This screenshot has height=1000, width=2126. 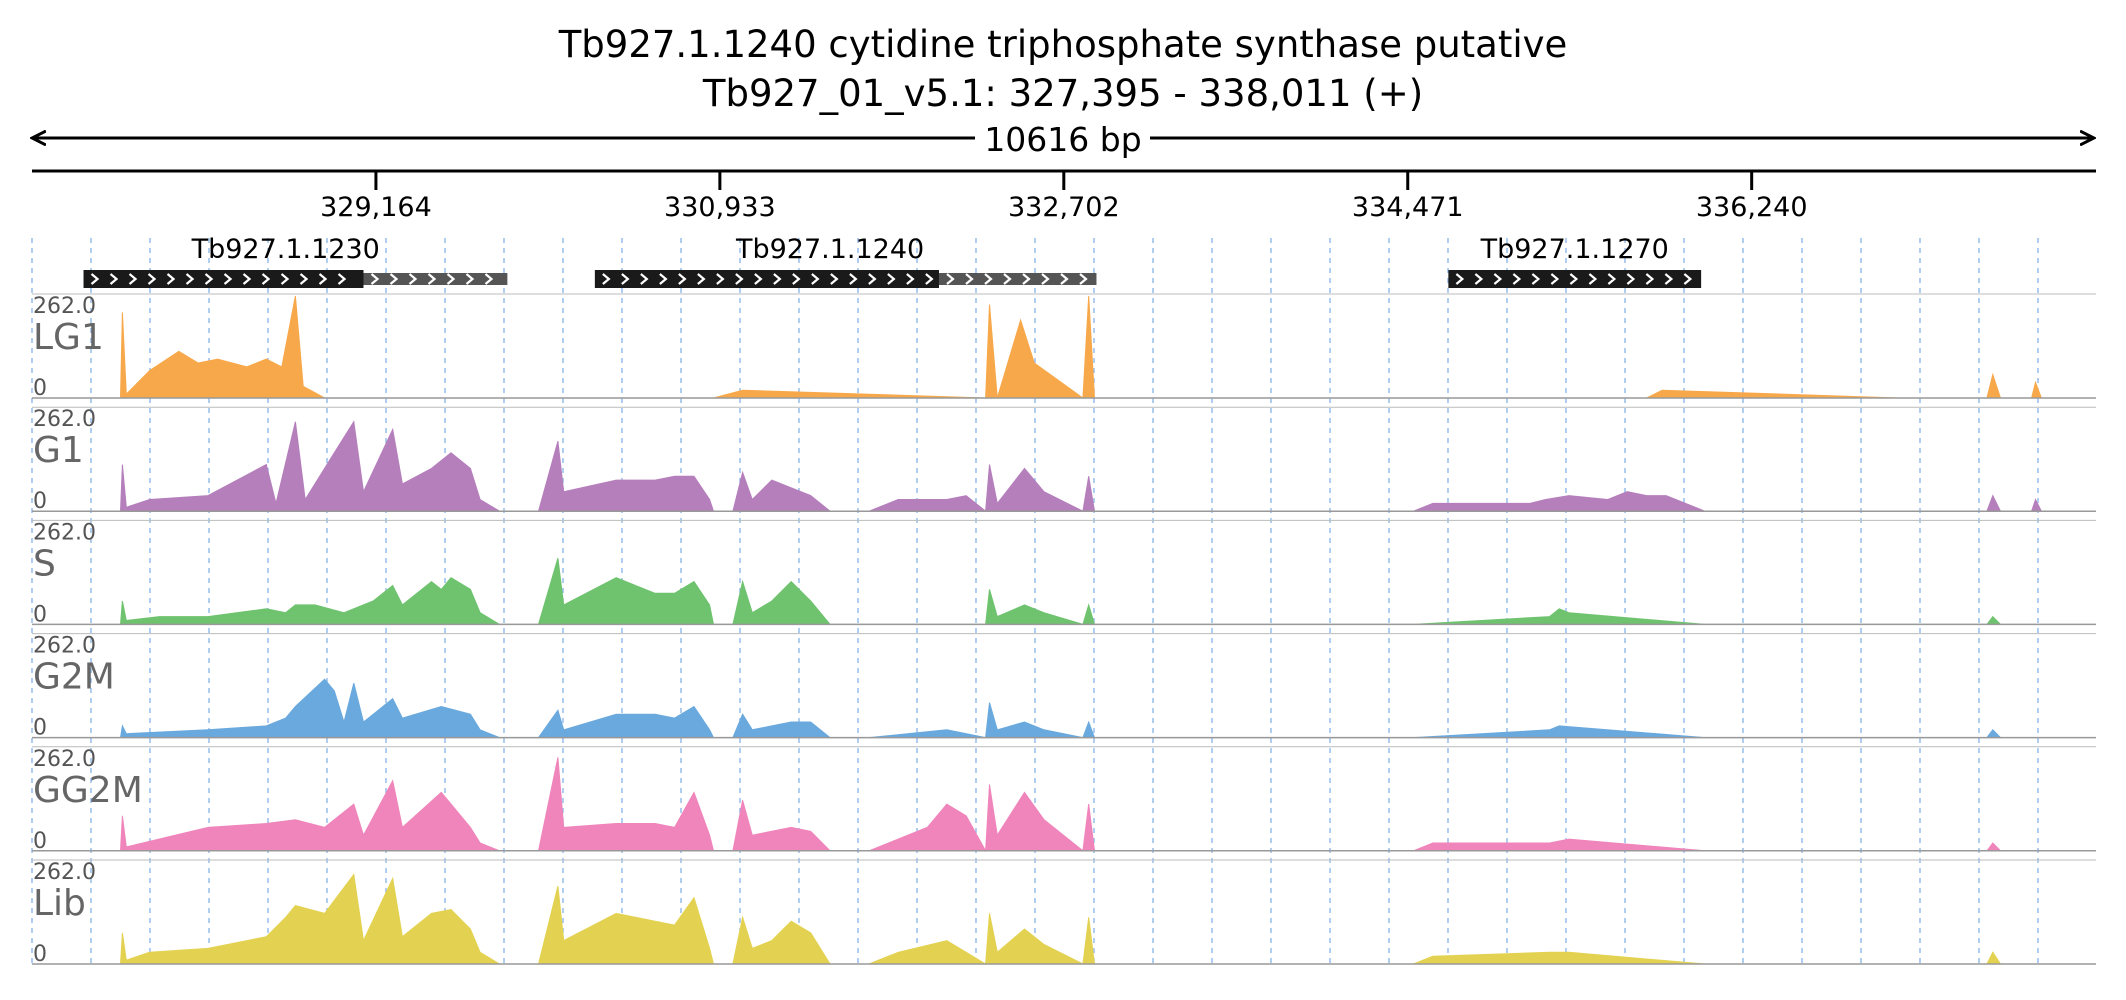 I want to click on gene-cds-block, so click(x=223, y=279).